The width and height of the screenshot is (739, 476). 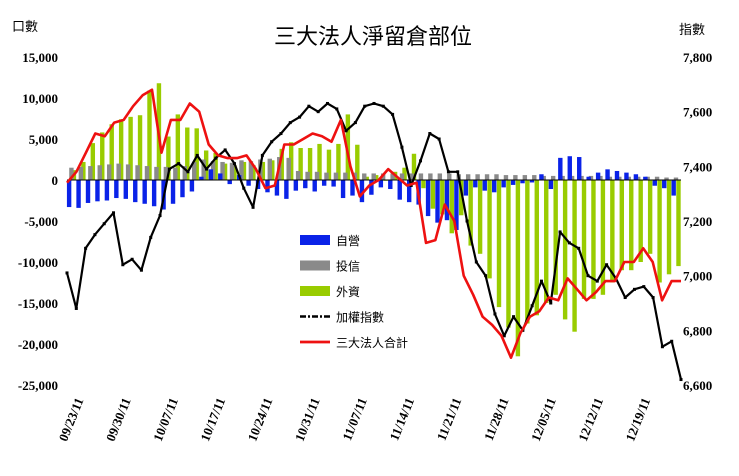 What do you see at coordinates (38, 385) in the screenshot?
I see `left-tick-label: -25,000` at bounding box center [38, 385].